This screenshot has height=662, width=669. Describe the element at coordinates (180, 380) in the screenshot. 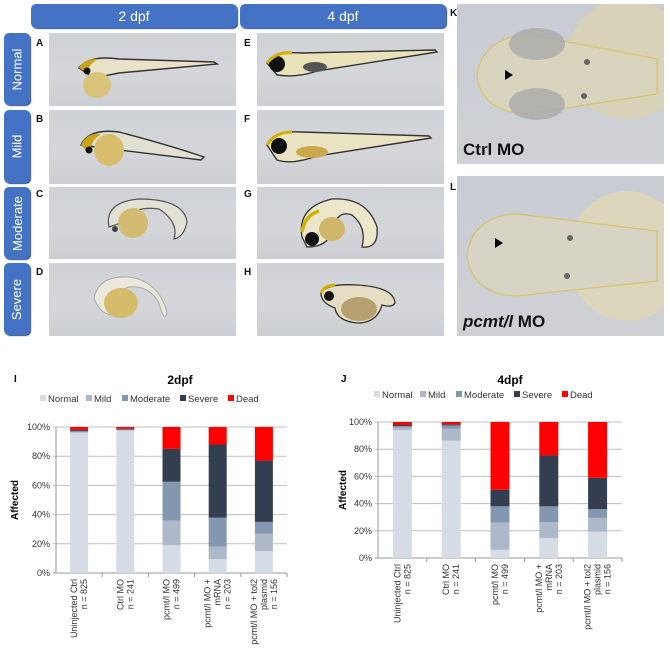

I see `chart-2dpf-title: 2dpf` at that location.